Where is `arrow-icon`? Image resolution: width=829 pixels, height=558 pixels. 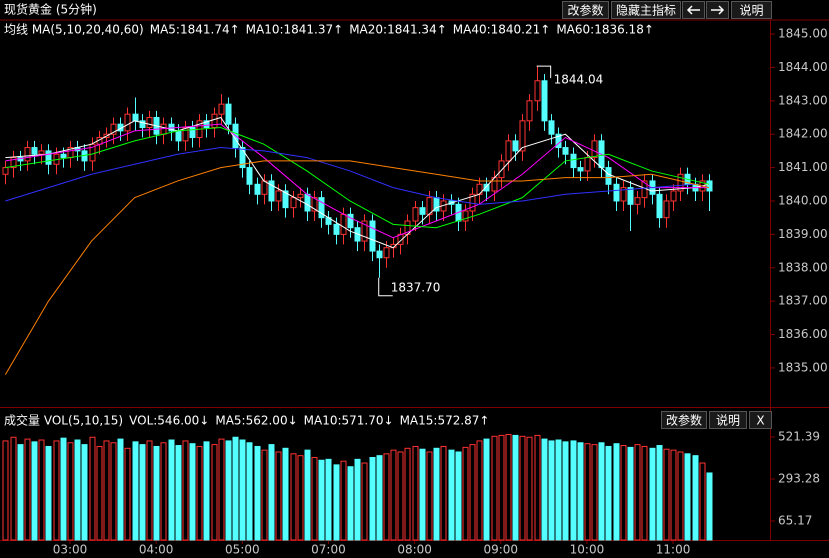
arrow-icon is located at coordinates (718, 10).